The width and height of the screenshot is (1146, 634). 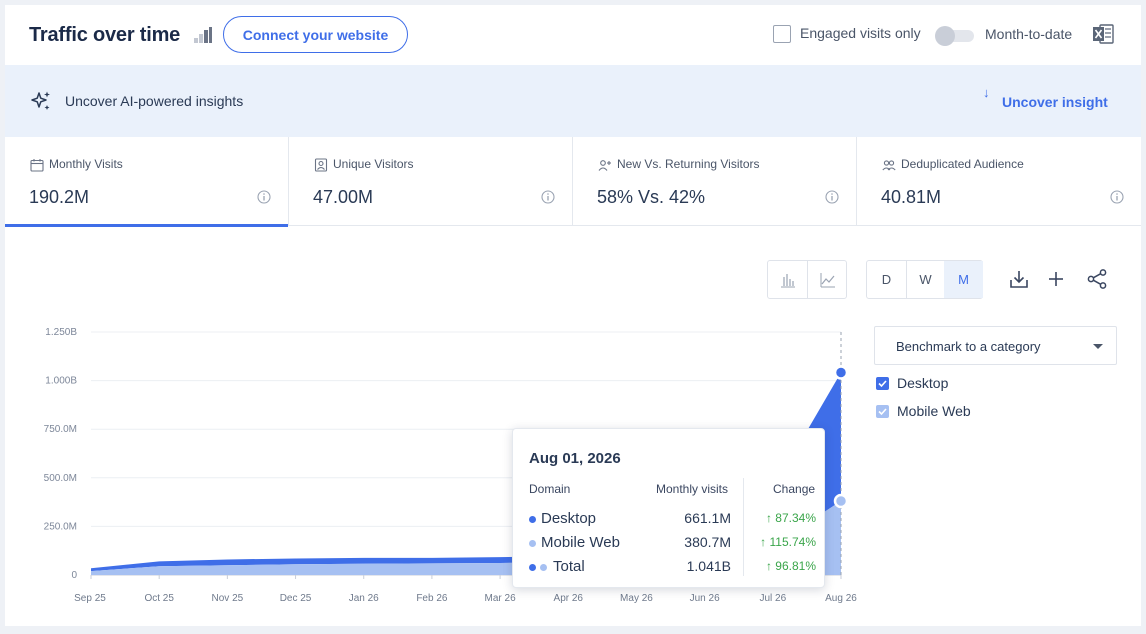 What do you see at coordinates (636, 598) in the screenshot?
I see `x-tick-label: May 26` at bounding box center [636, 598].